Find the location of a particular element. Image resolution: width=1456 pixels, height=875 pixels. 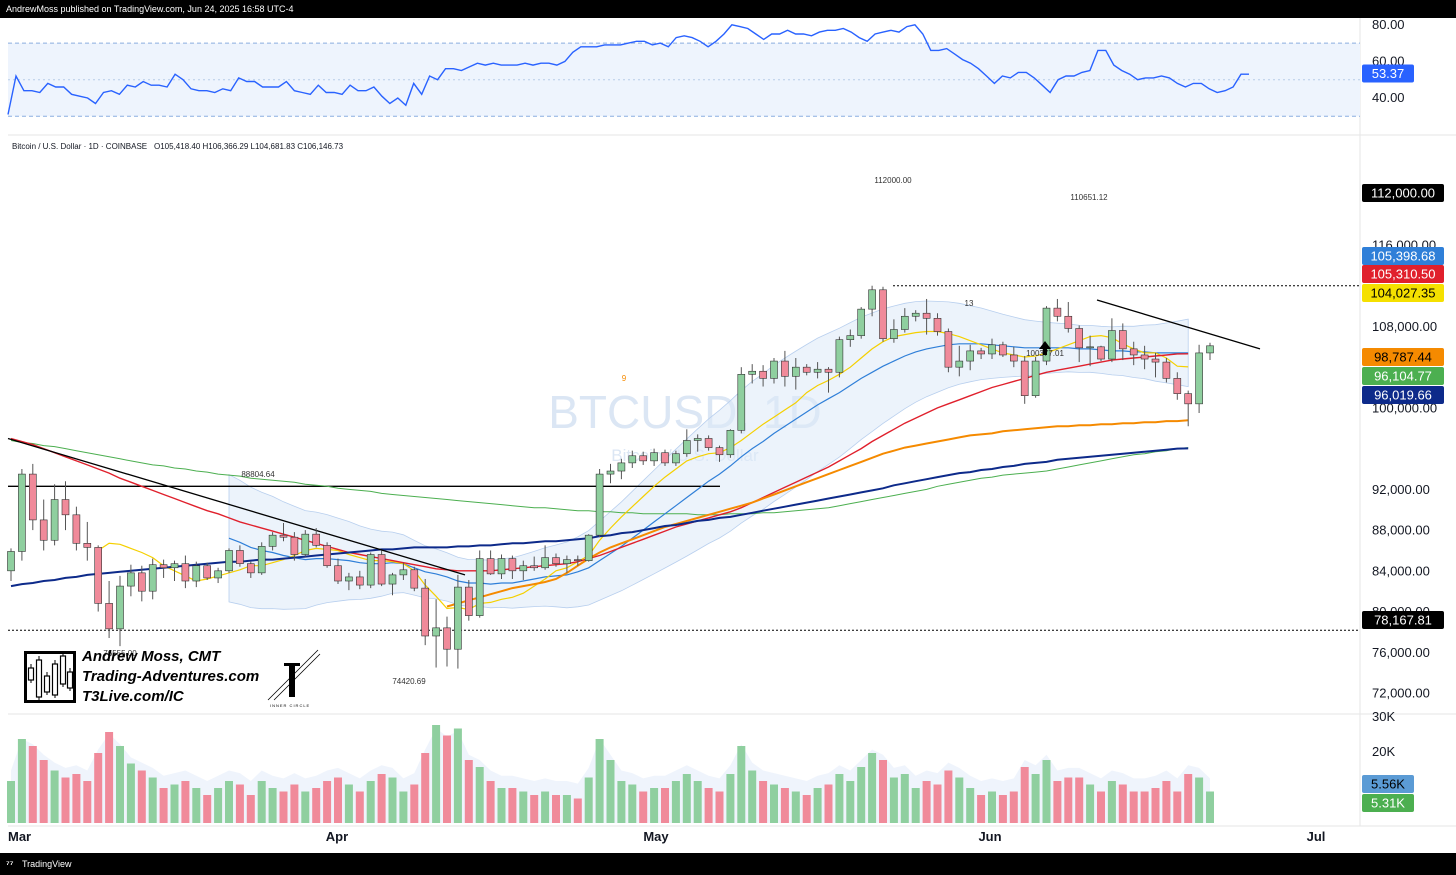

brand-ic: T3Live.com/IC is located at coordinates (133, 696).